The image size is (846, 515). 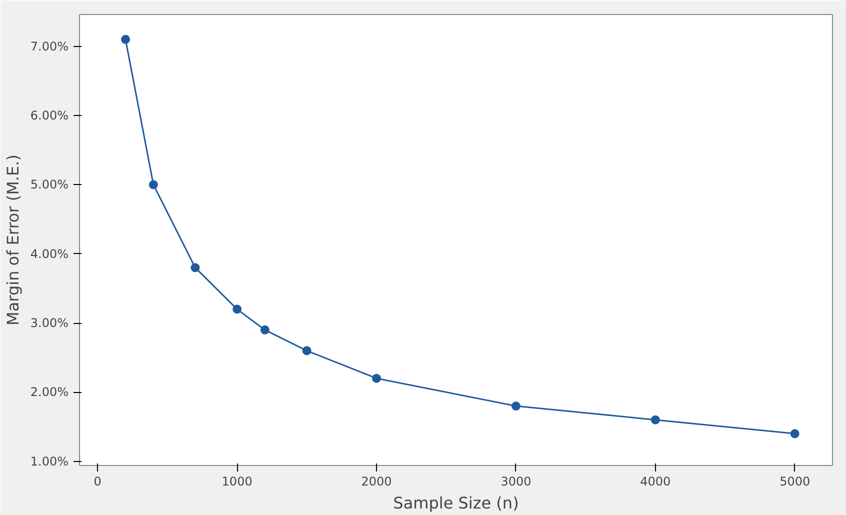 What do you see at coordinates (49, 392) in the screenshot?
I see `y-tick-label: 2.00%` at bounding box center [49, 392].